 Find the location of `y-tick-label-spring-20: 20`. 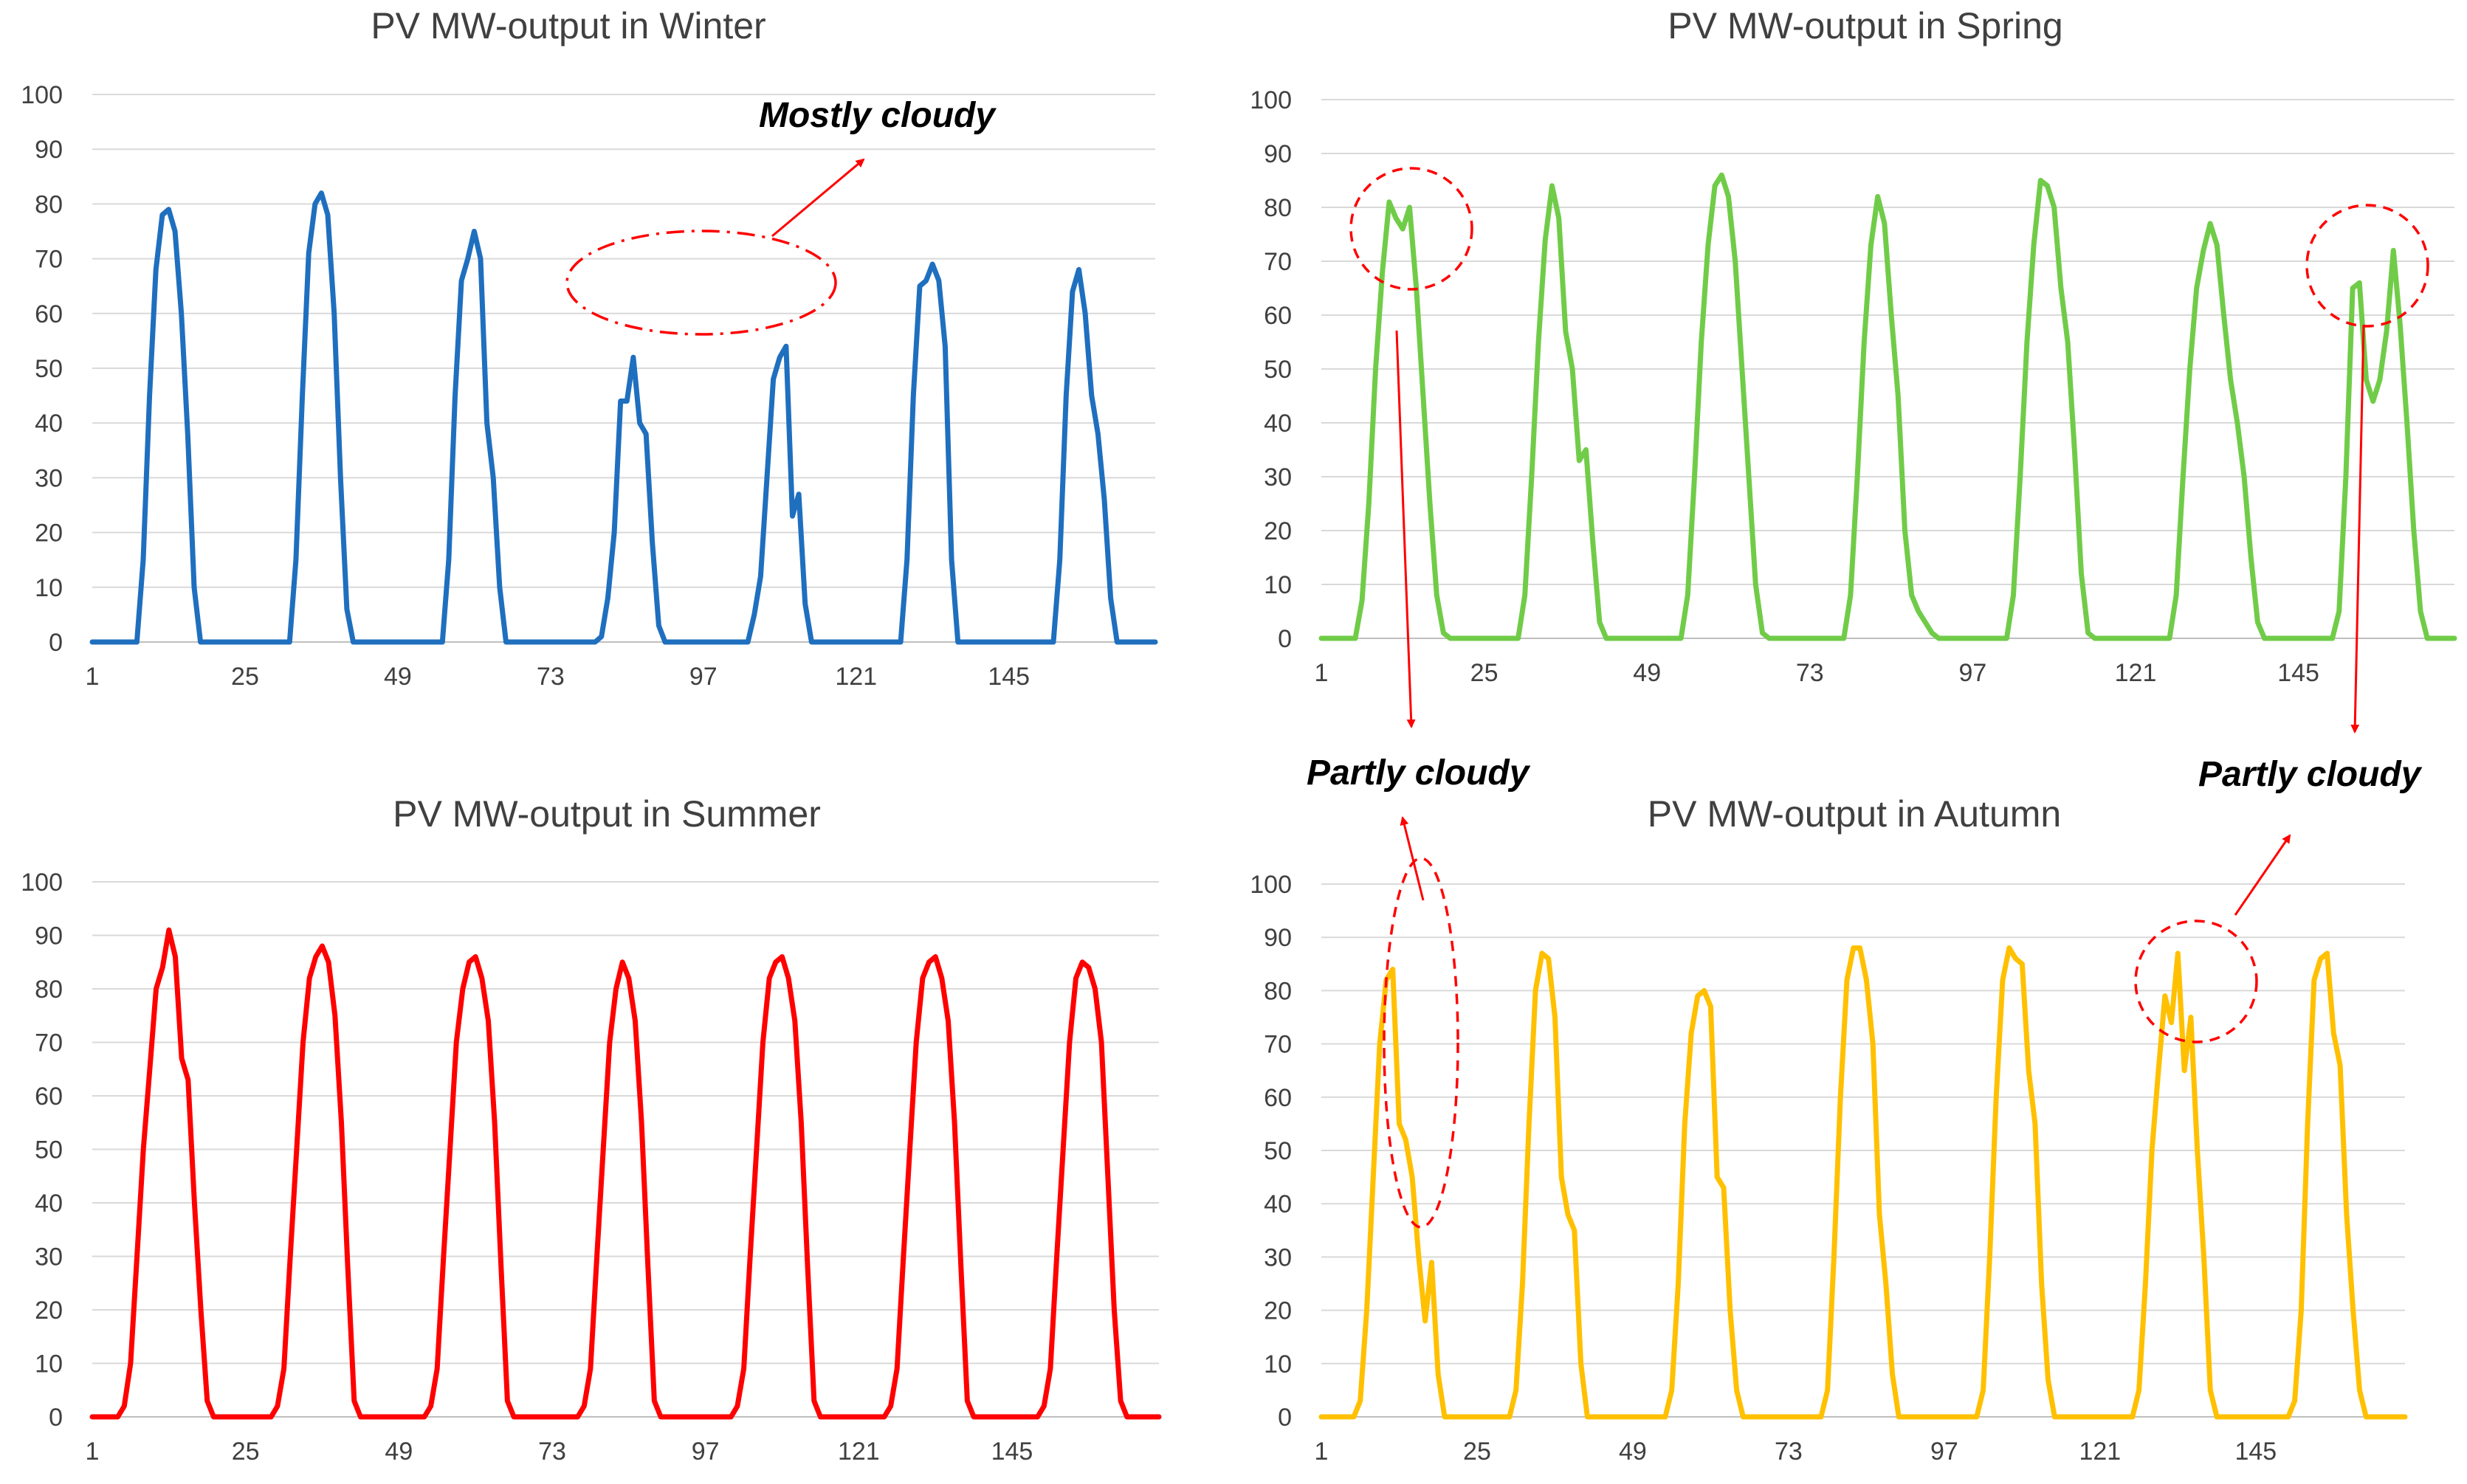

y-tick-label-spring-20: 20 is located at coordinates (1278, 531).